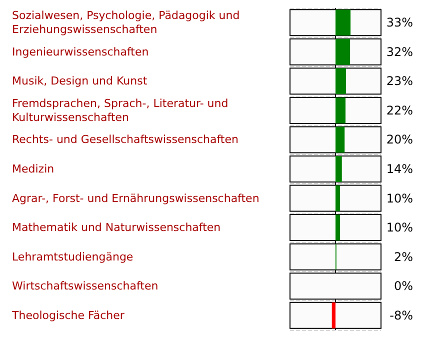  Describe the element at coordinates (403, 286) in the screenshot. I see `data-label: 0%` at that location.